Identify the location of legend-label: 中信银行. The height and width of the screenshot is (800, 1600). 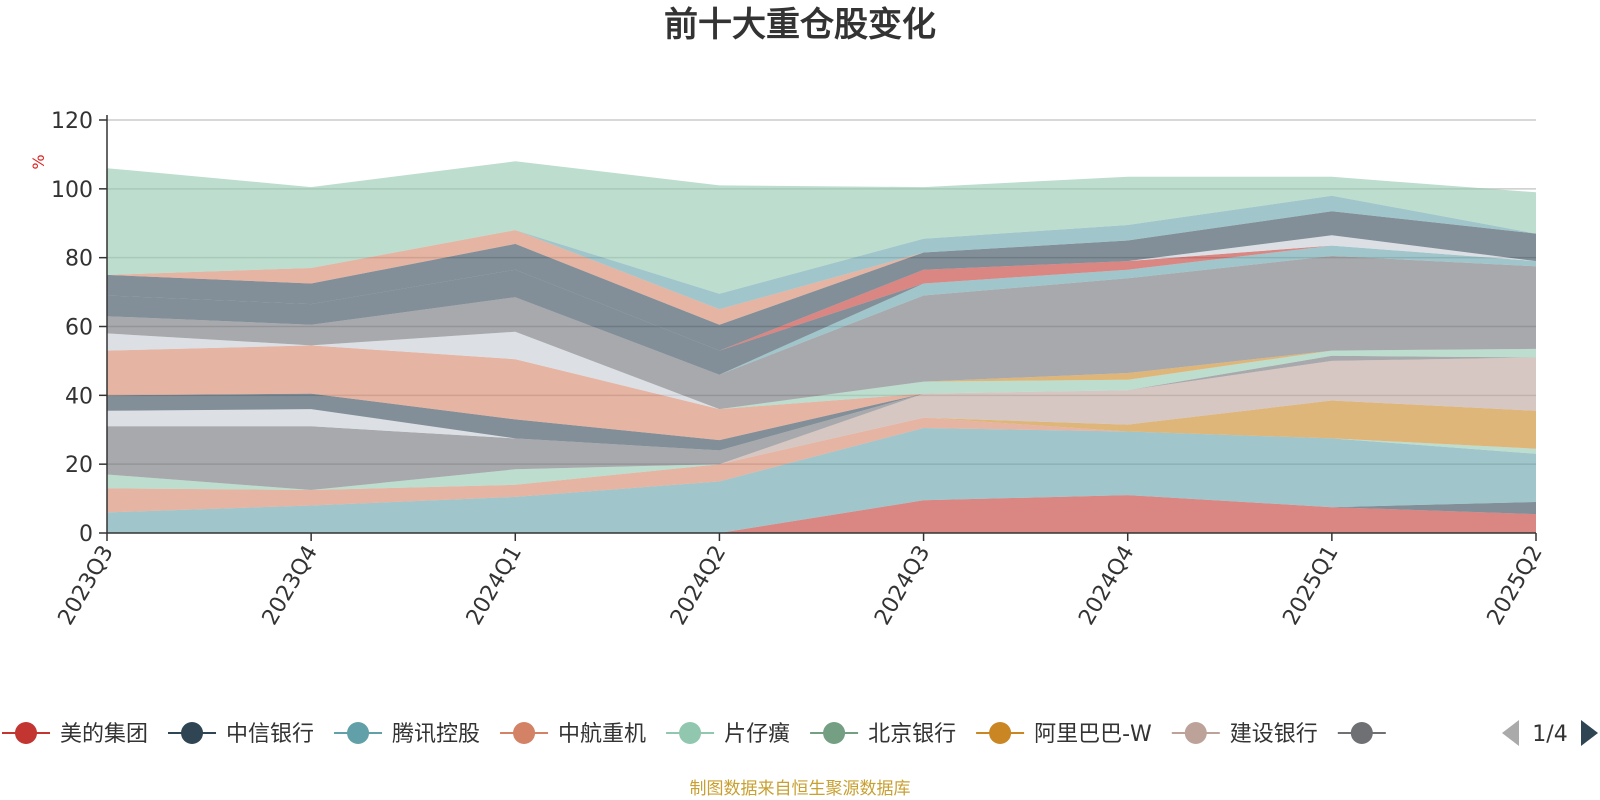
(270, 734).